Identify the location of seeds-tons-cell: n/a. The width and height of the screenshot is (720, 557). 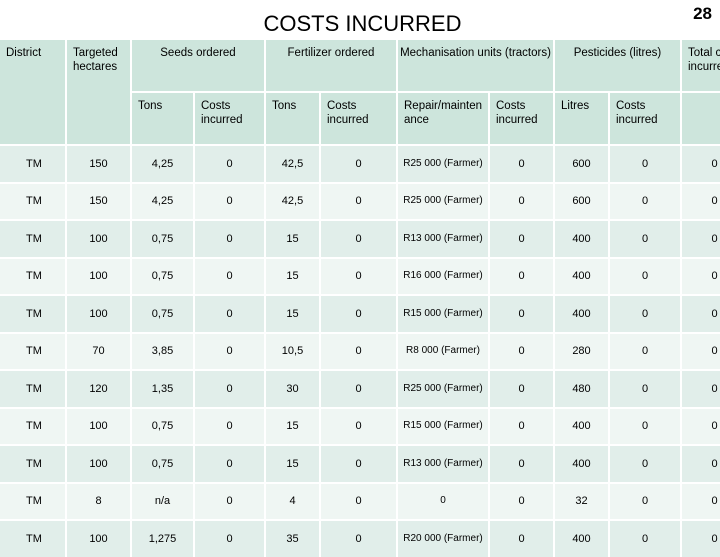
(162, 501).